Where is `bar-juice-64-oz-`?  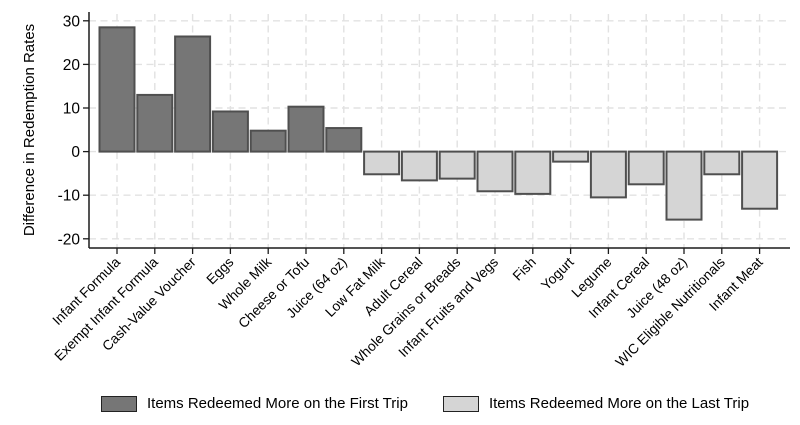
bar-juice-64-oz- is located at coordinates (344, 140).